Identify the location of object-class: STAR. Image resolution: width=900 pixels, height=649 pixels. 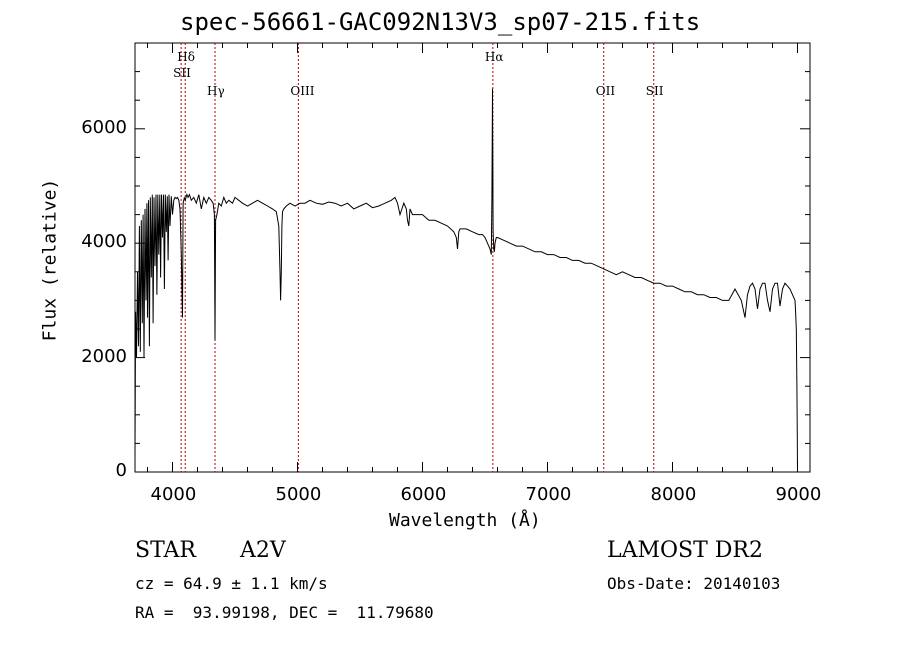
(165, 550).